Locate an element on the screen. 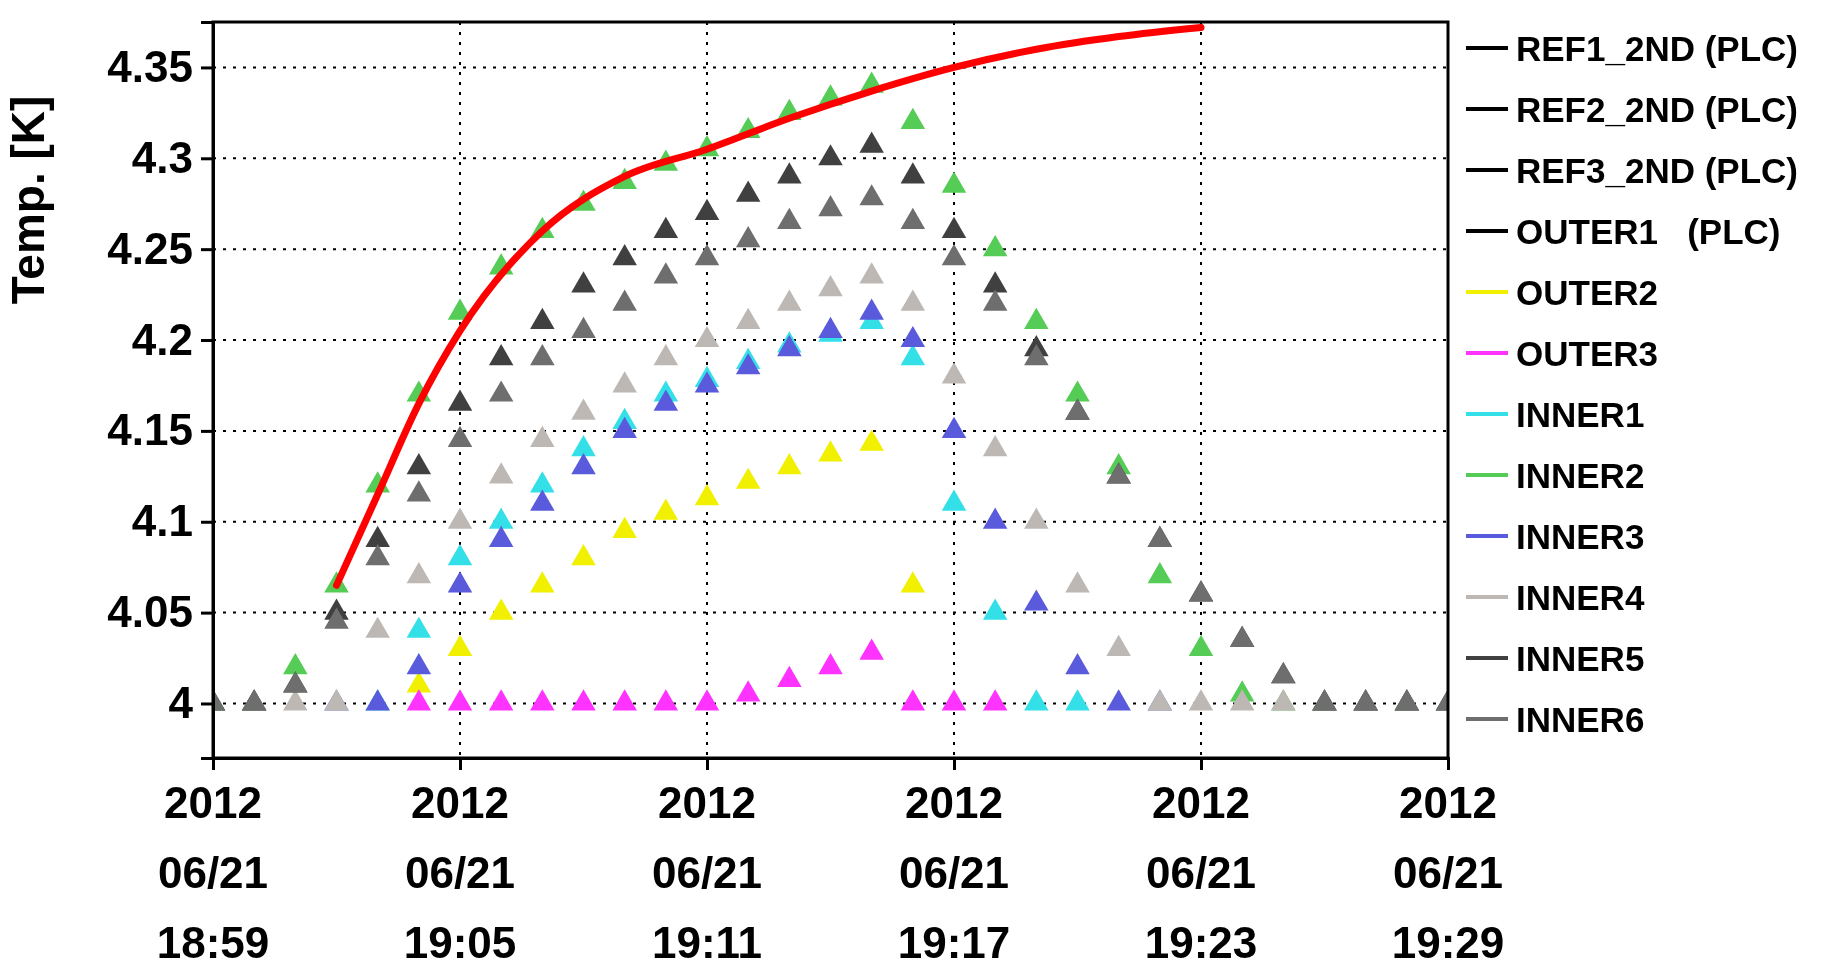 Image resolution: width=1847 pixels, height=966 pixels. legend-label: INNER3 is located at coordinates (1580, 536).